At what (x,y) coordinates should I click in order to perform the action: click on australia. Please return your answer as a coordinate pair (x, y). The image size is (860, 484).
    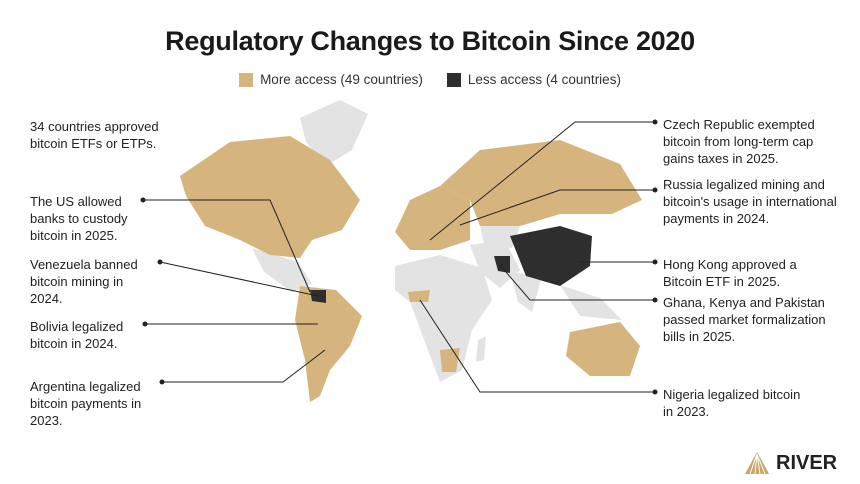
    Looking at the image, I should click on (603, 349).